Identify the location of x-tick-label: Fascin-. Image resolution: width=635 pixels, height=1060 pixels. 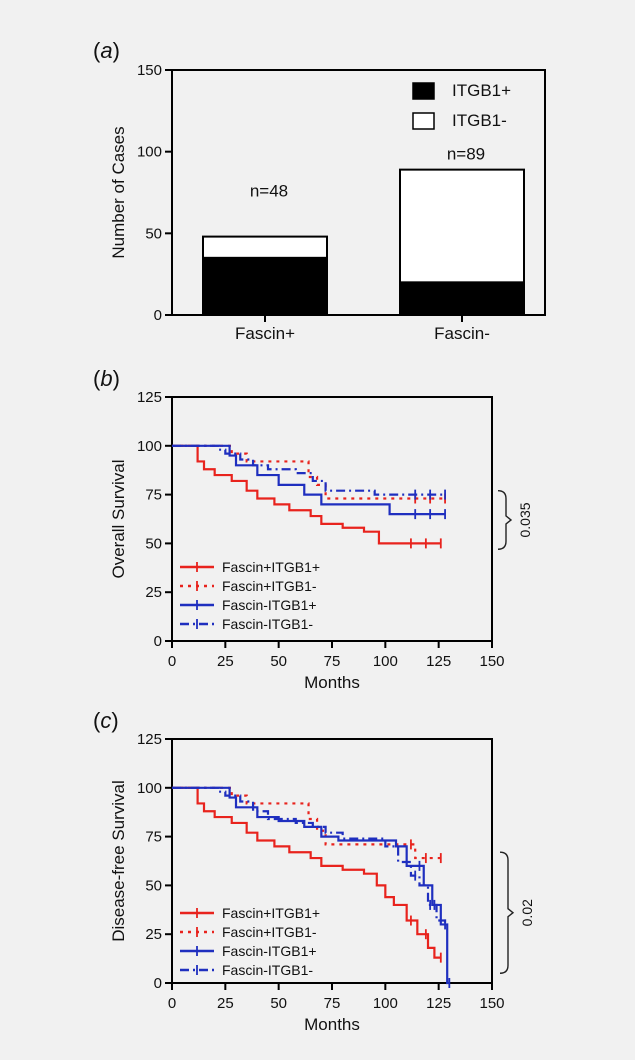
(462, 333).